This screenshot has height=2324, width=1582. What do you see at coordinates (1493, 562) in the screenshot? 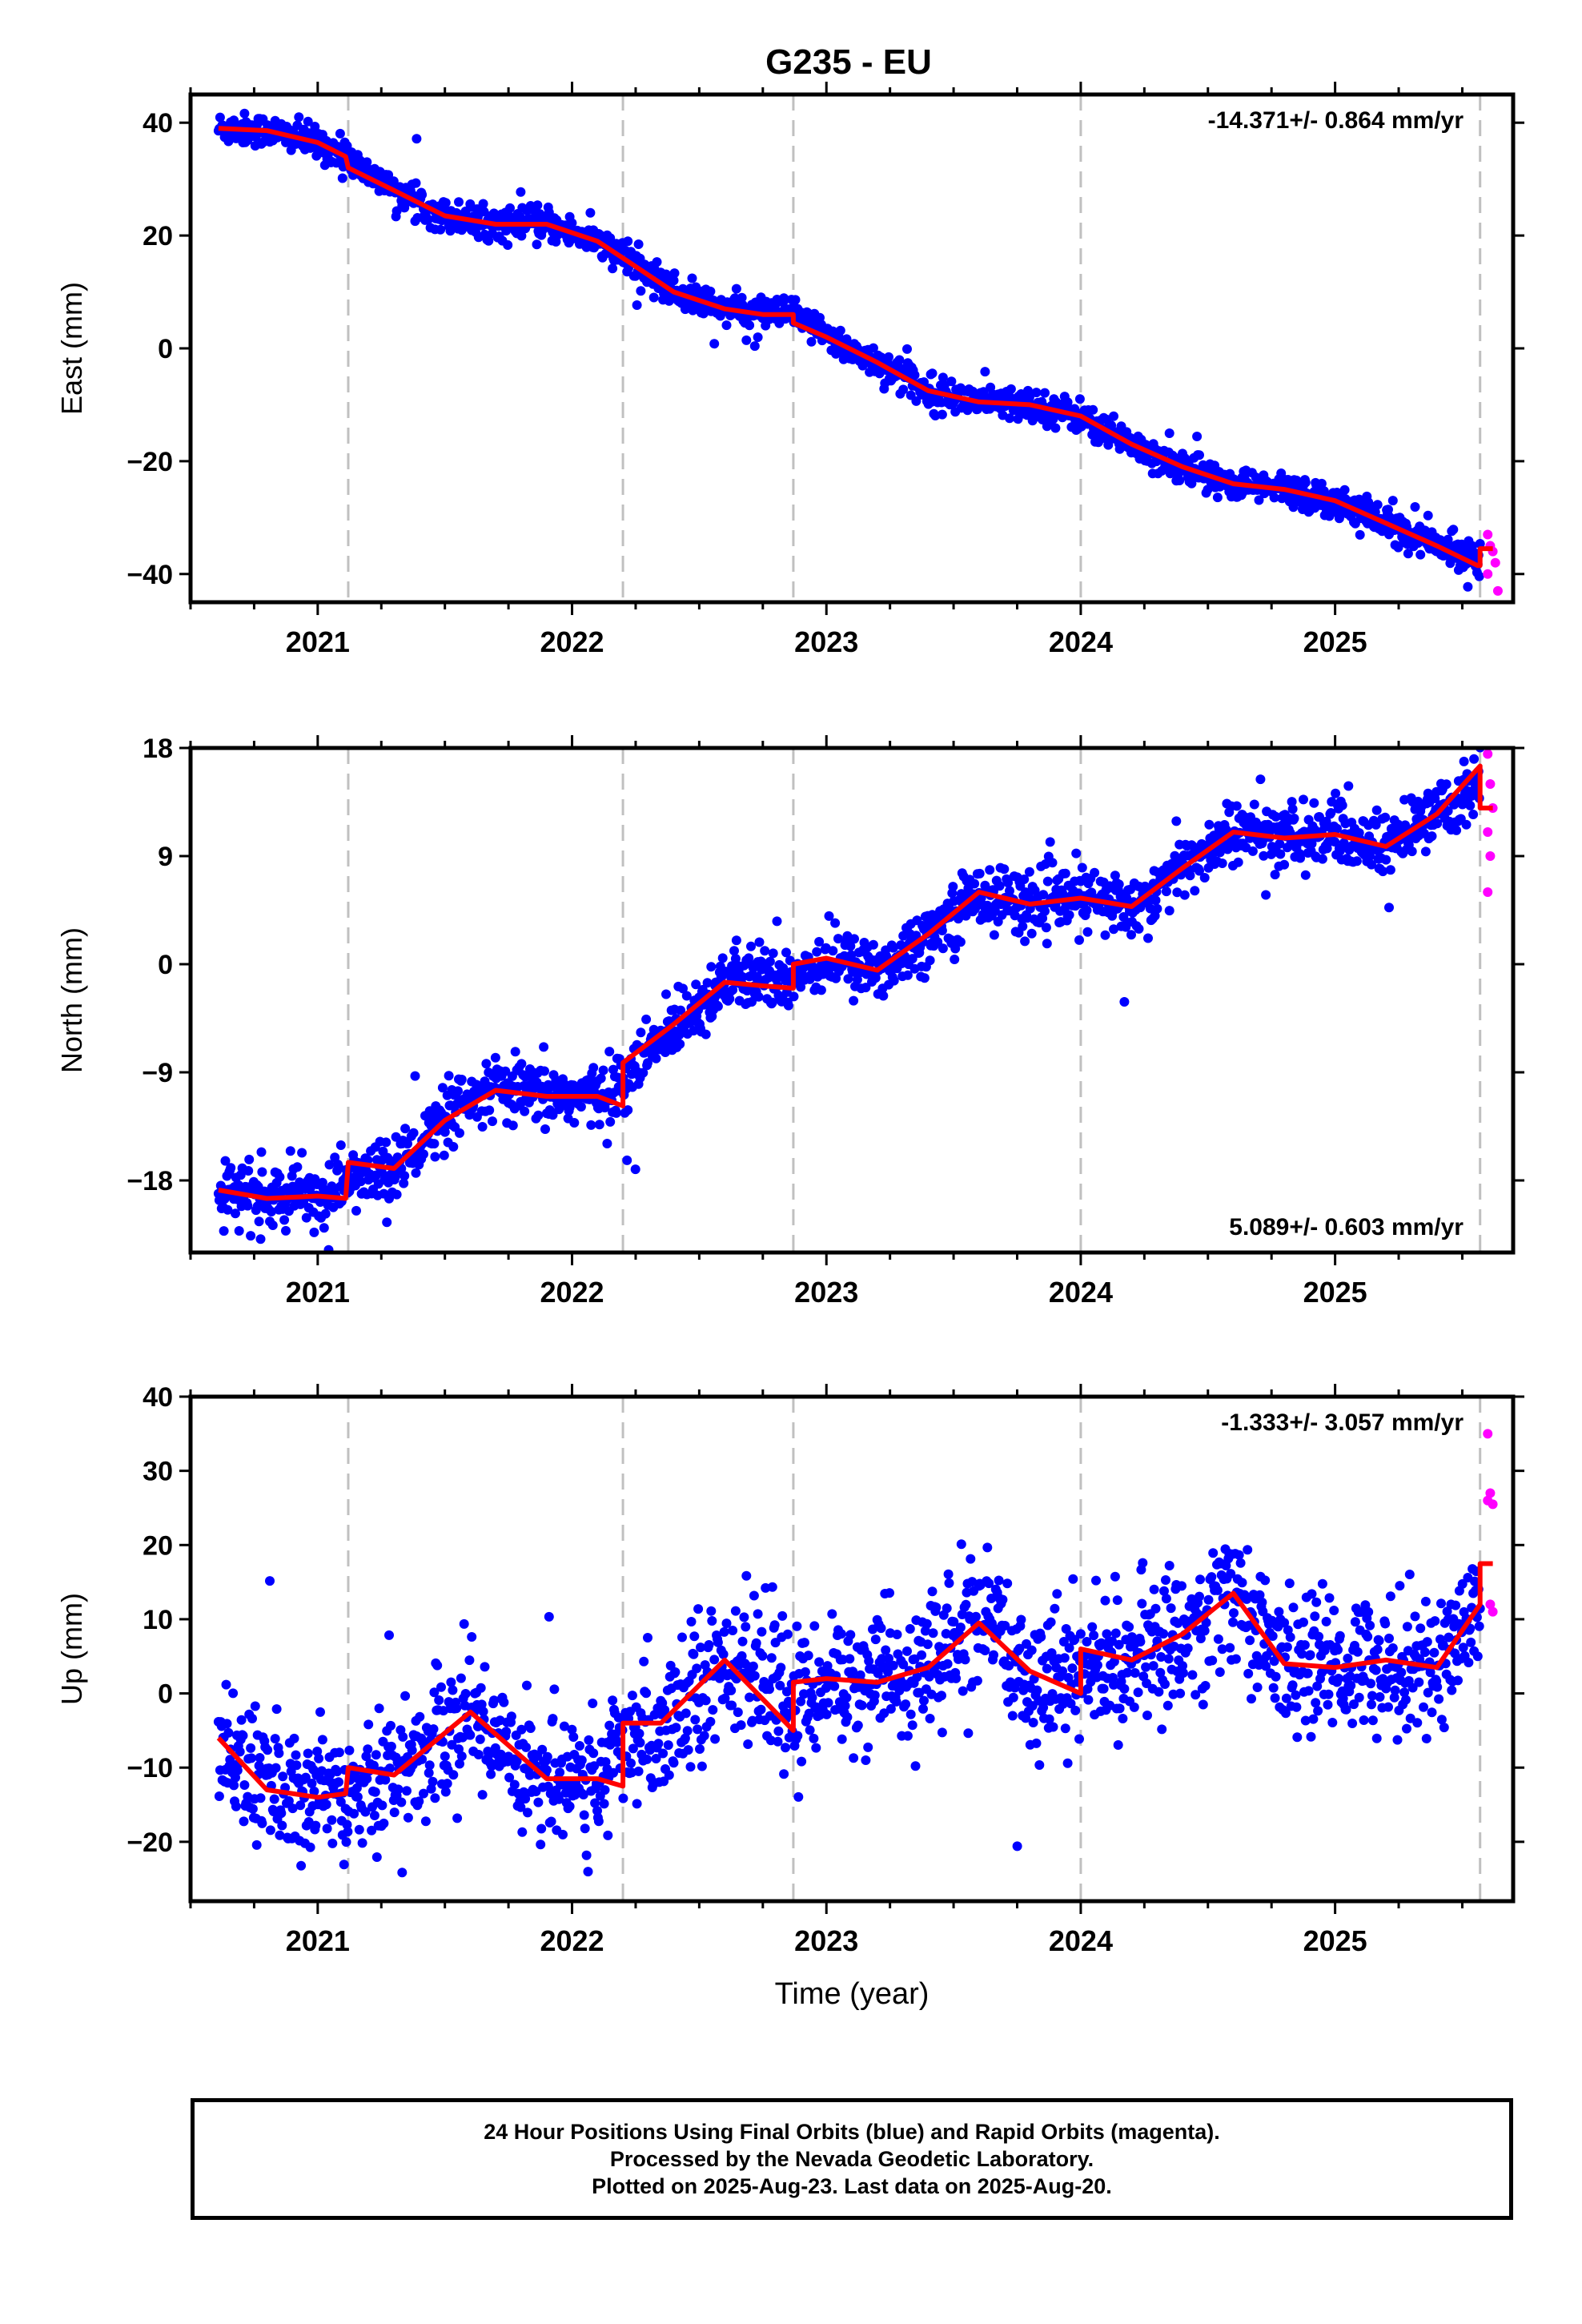
I see `rapid-orbit-series` at bounding box center [1493, 562].